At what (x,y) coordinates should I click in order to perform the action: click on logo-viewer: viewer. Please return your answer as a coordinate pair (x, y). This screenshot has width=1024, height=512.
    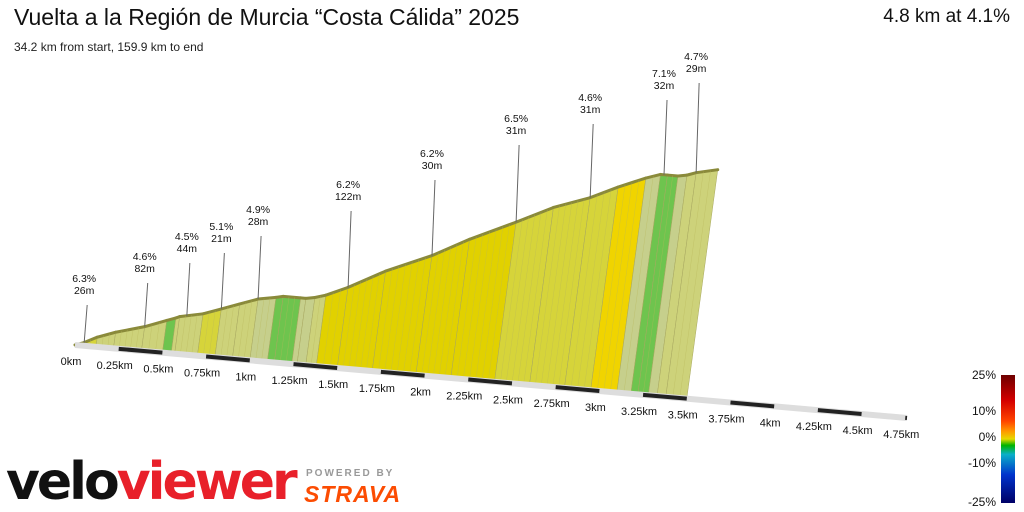
    Looking at the image, I should click on (207, 482).